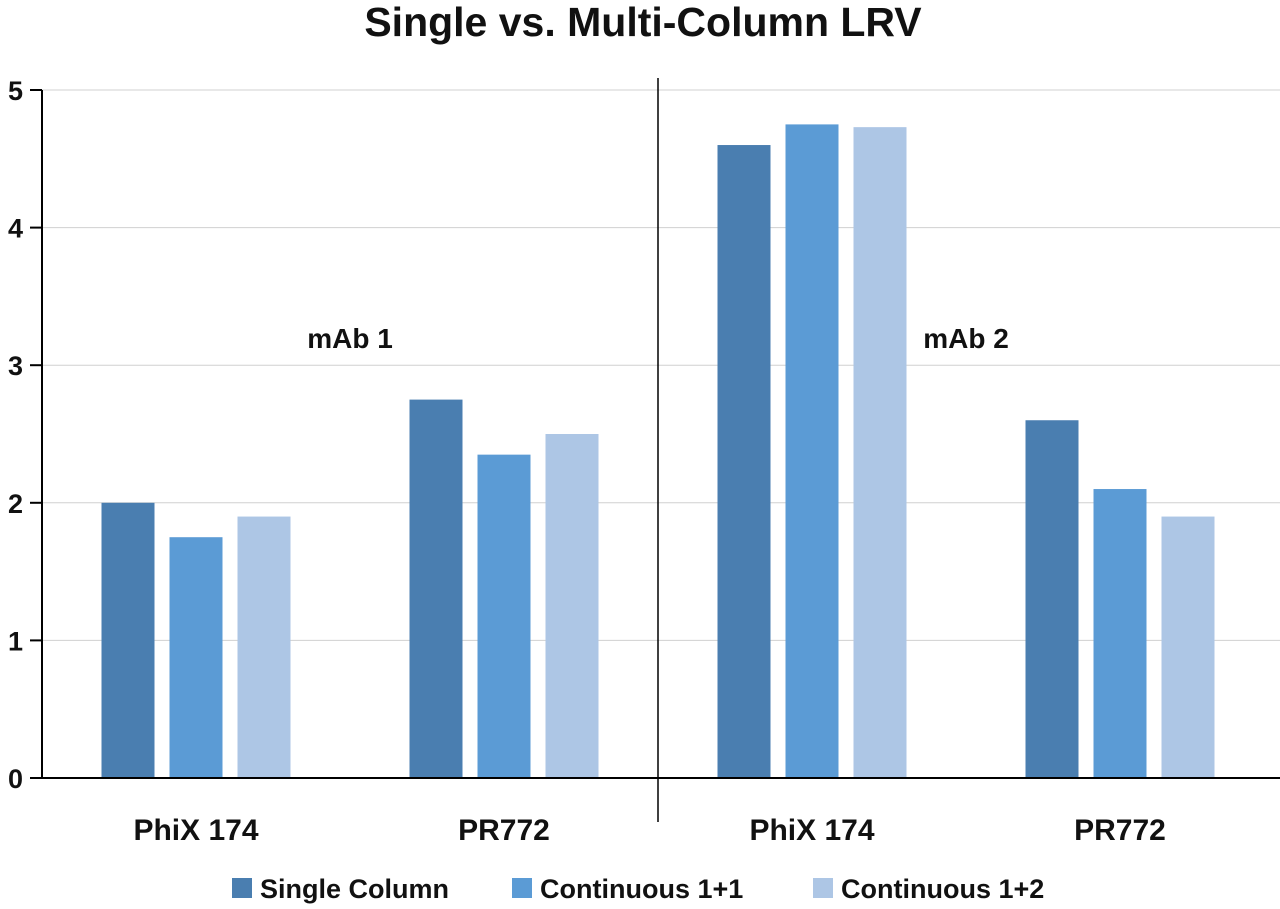 The height and width of the screenshot is (909, 1280). What do you see at coordinates (643, 22) in the screenshot?
I see `chart-title: Single vs. Multi-Column LRV` at bounding box center [643, 22].